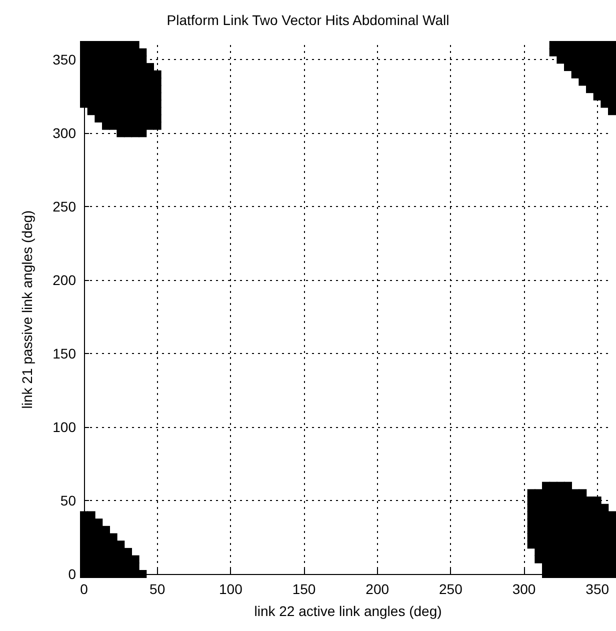 The image size is (616, 631). I want to click on y-tick-label: 0, so click(72, 574).